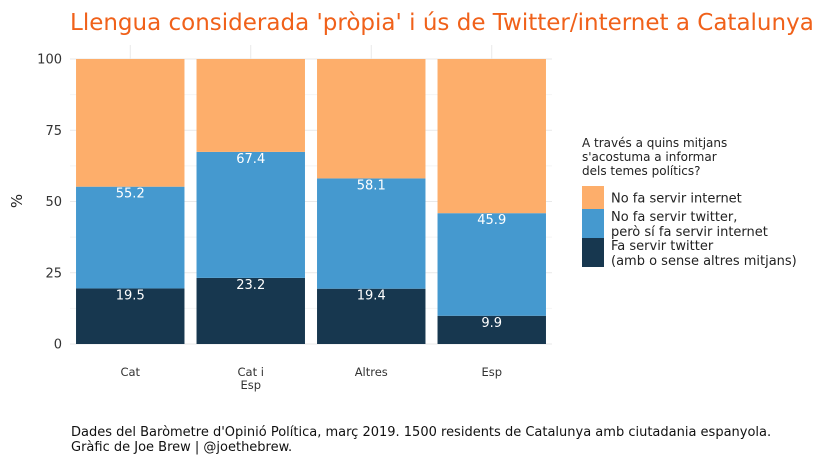 The image size is (829, 466). I want to click on y-axis-ticks: 0 25 50 75 100, so click(49, 203).